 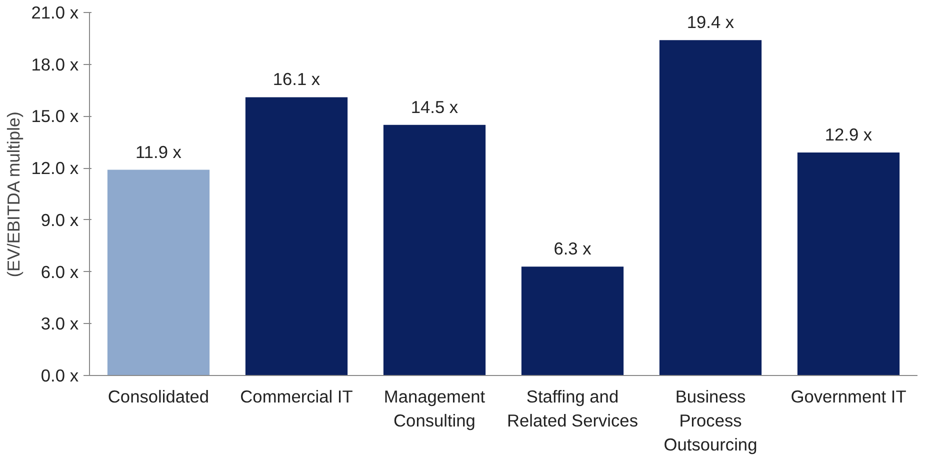 What do you see at coordinates (848, 134) in the screenshot?
I see `data-label: 12.9 x` at bounding box center [848, 134].